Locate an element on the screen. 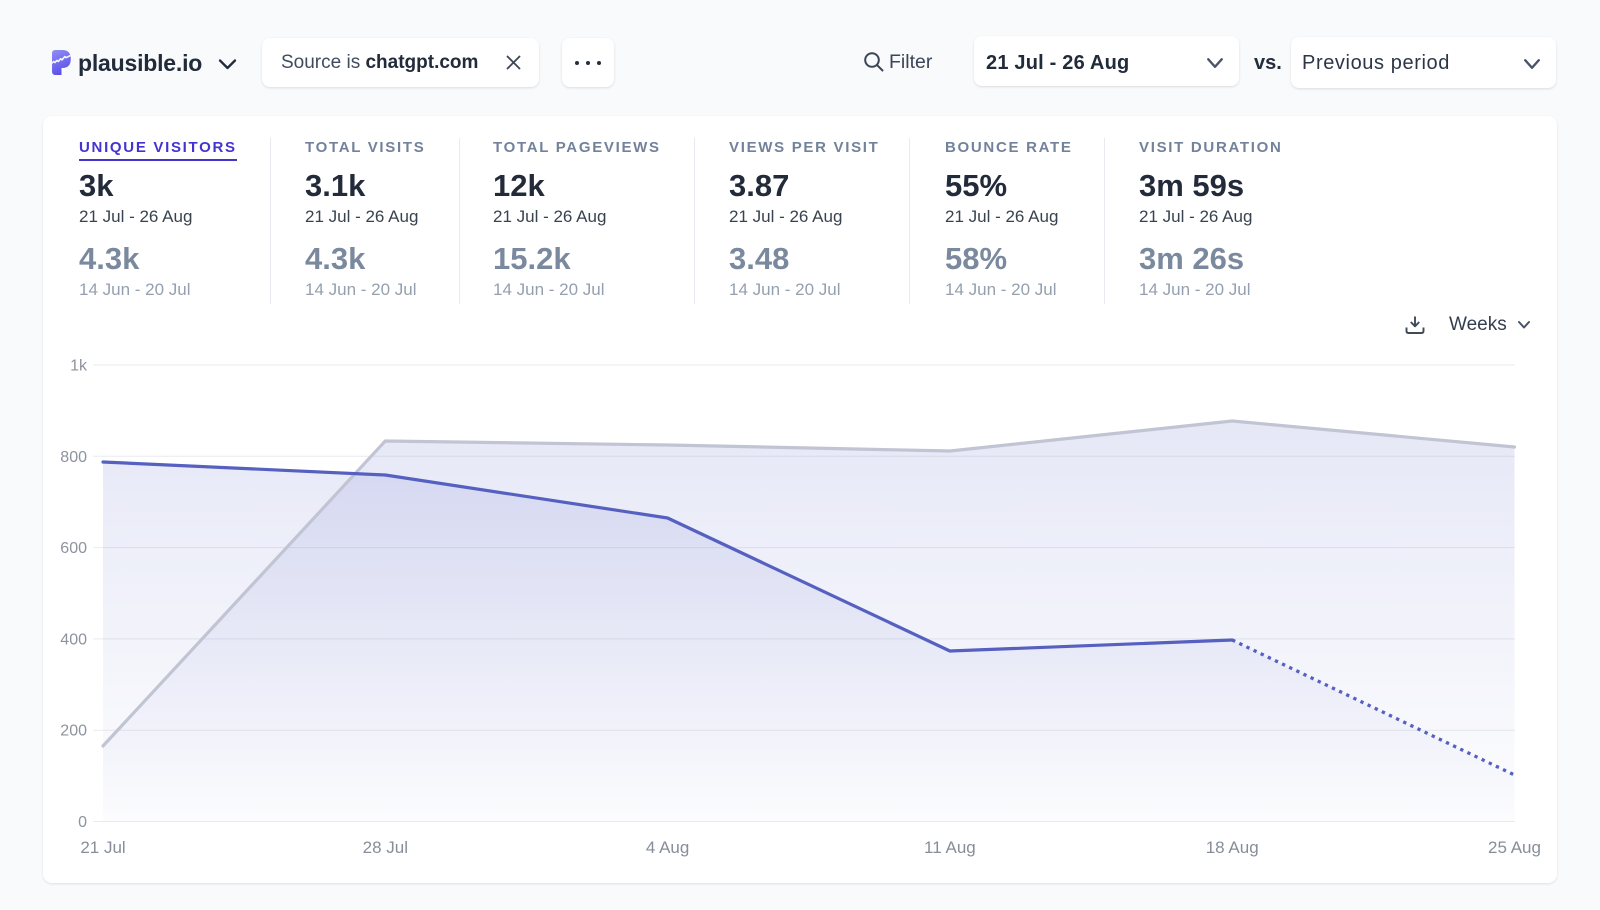  svg-text: 200 is located at coordinates (73, 731).